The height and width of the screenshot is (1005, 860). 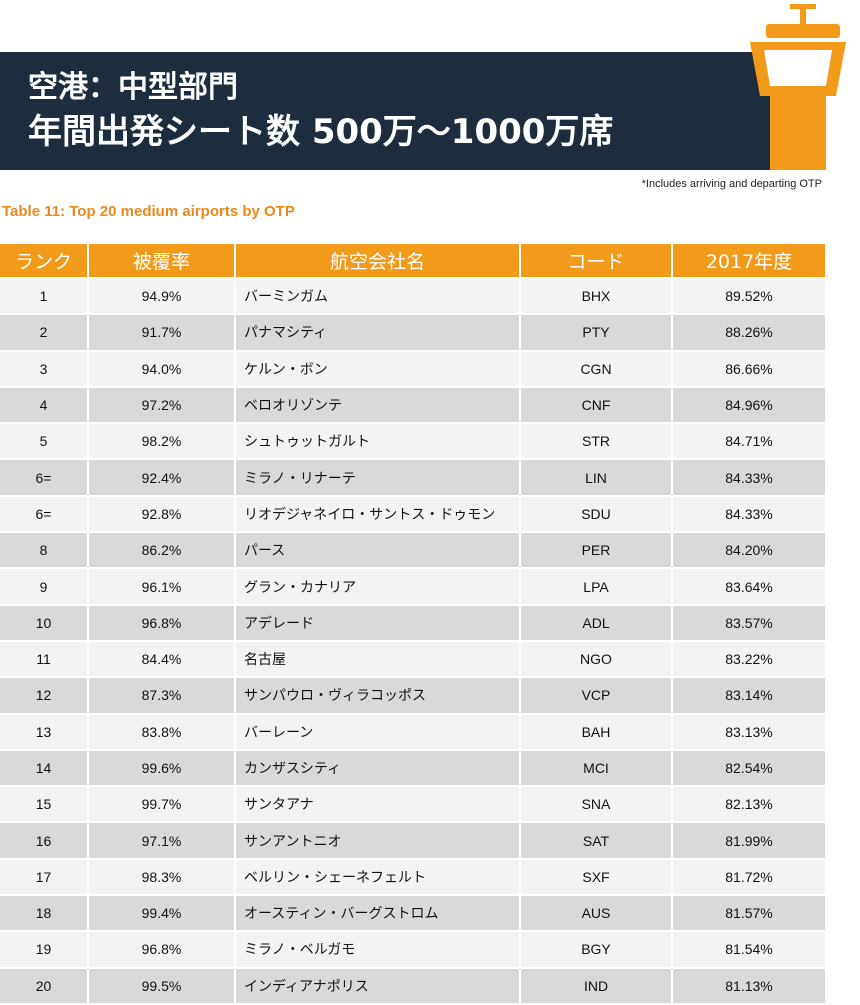 I want to click on code-cell: CGN, so click(x=596, y=368).